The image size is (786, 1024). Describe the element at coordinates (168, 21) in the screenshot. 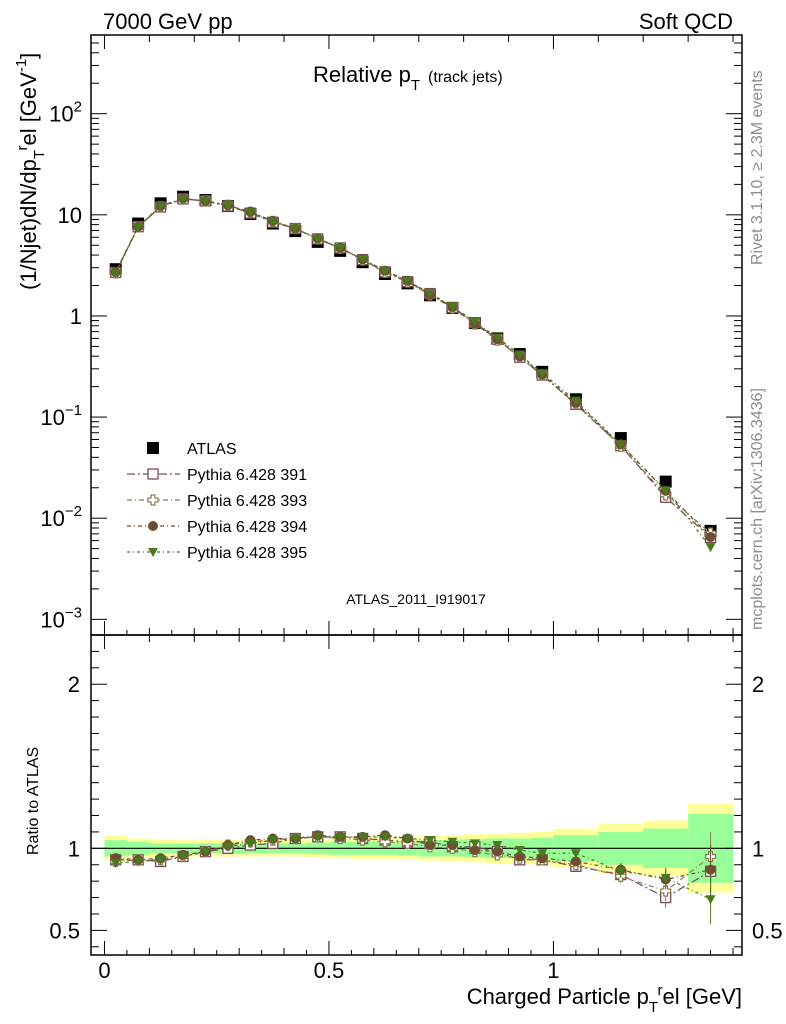

I see `header-left: 7000 GeV pp` at that location.